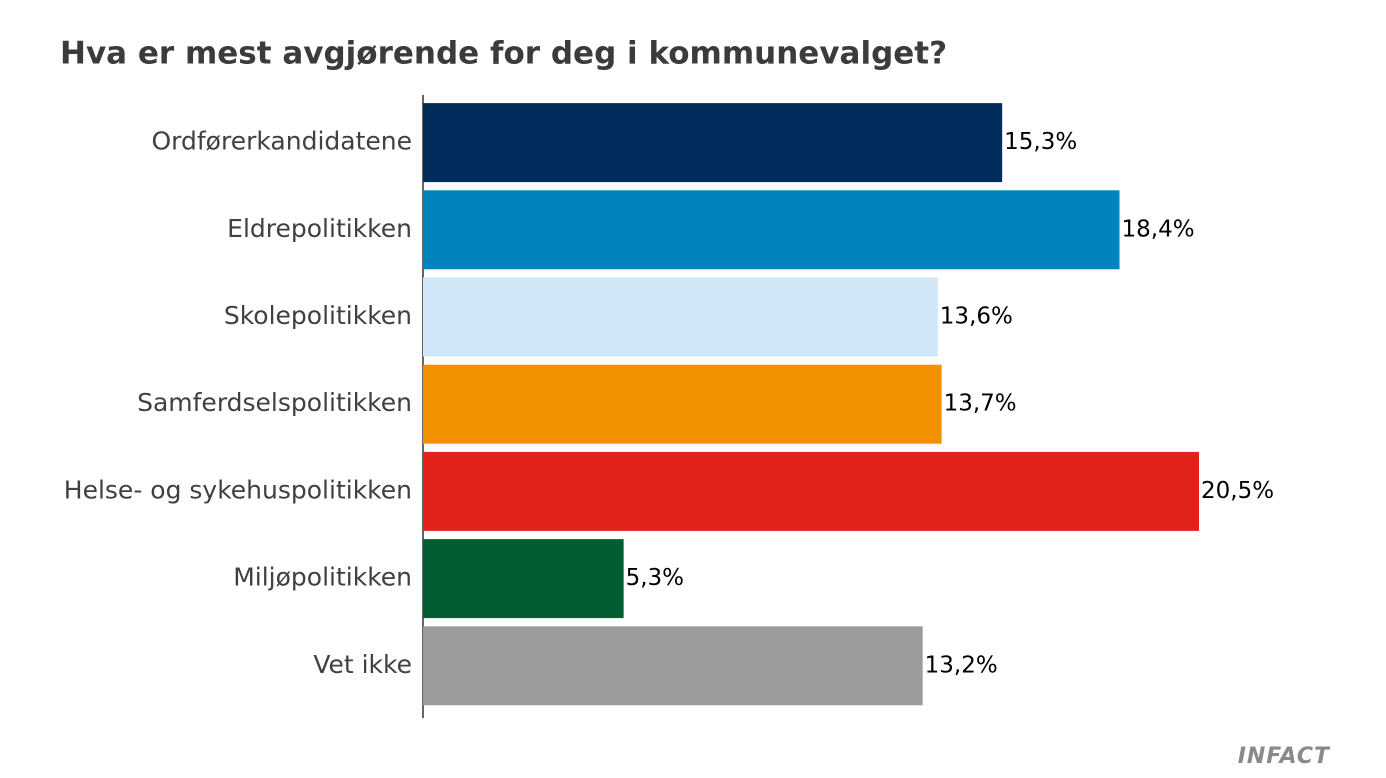 This screenshot has height=778, width=1386. Describe the element at coordinates (1237, 491) in the screenshot. I see `value-label: 20,5%` at that location.